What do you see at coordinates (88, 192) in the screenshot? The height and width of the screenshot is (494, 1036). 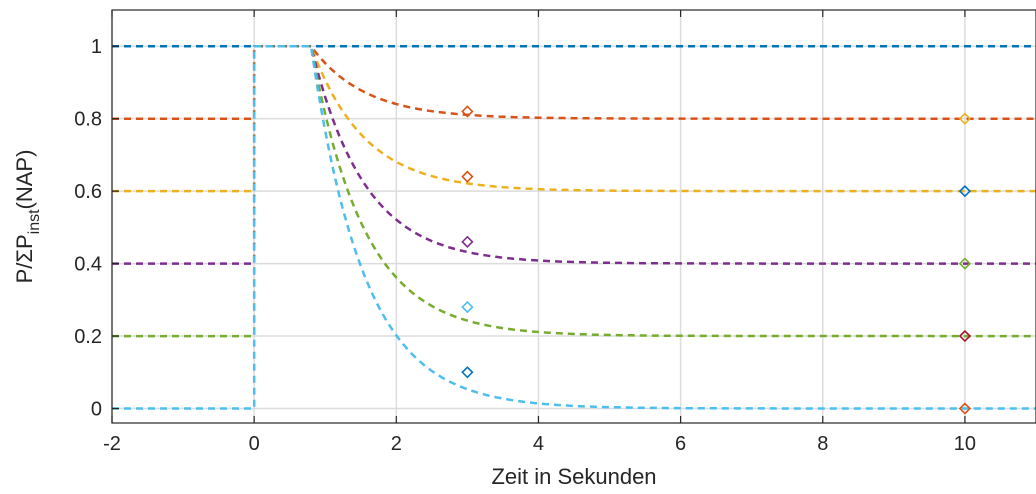 I see `y-tick-label: 0.6` at bounding box center [88, 192].